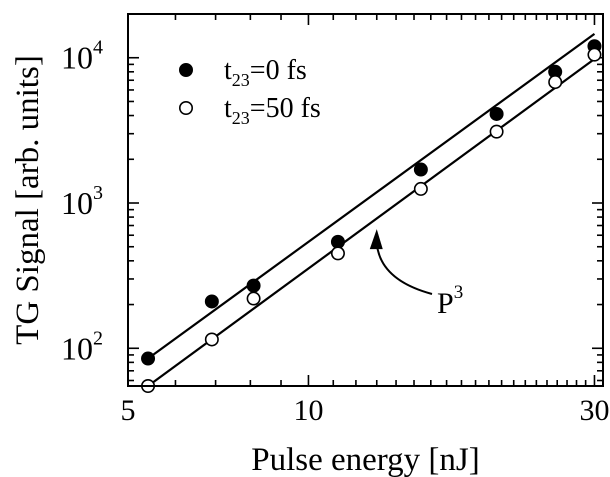 The width and height of the screenshot is (610, 477). What do you see at coordinates (450, 301) in the screenshot?
I see `annotation-label: P3` at bounding box center [450, 301].